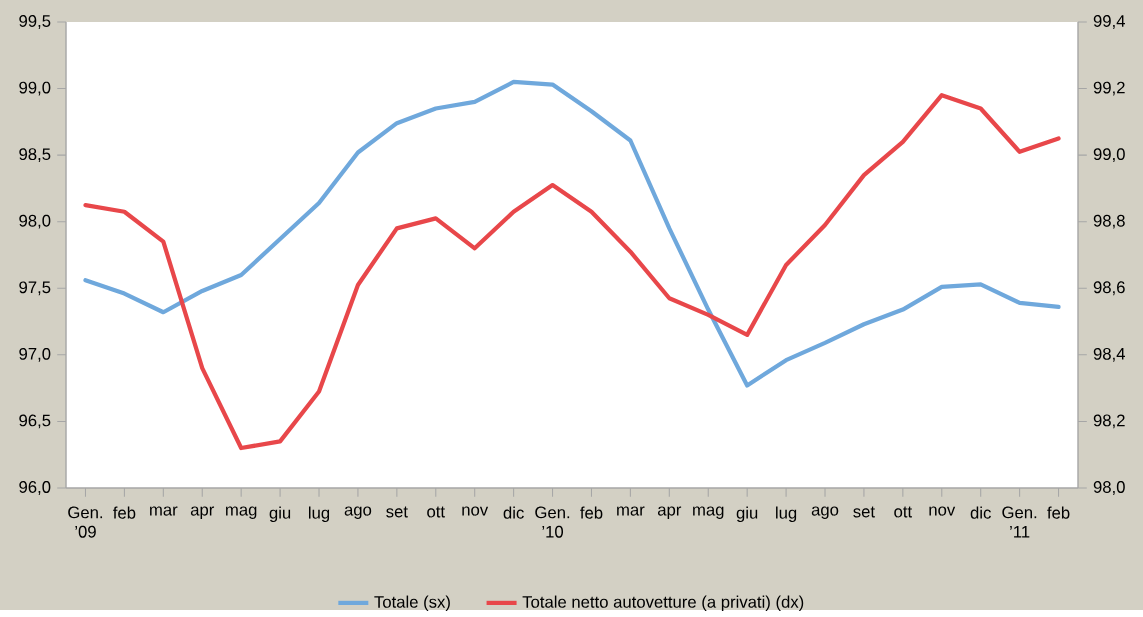 The width and height of the screenshot is (1143, 617). What do you see at coordinates (35, 487) in the screenshot?
I see `y-tick-label: 96,0` at bounding box center [35, 487].